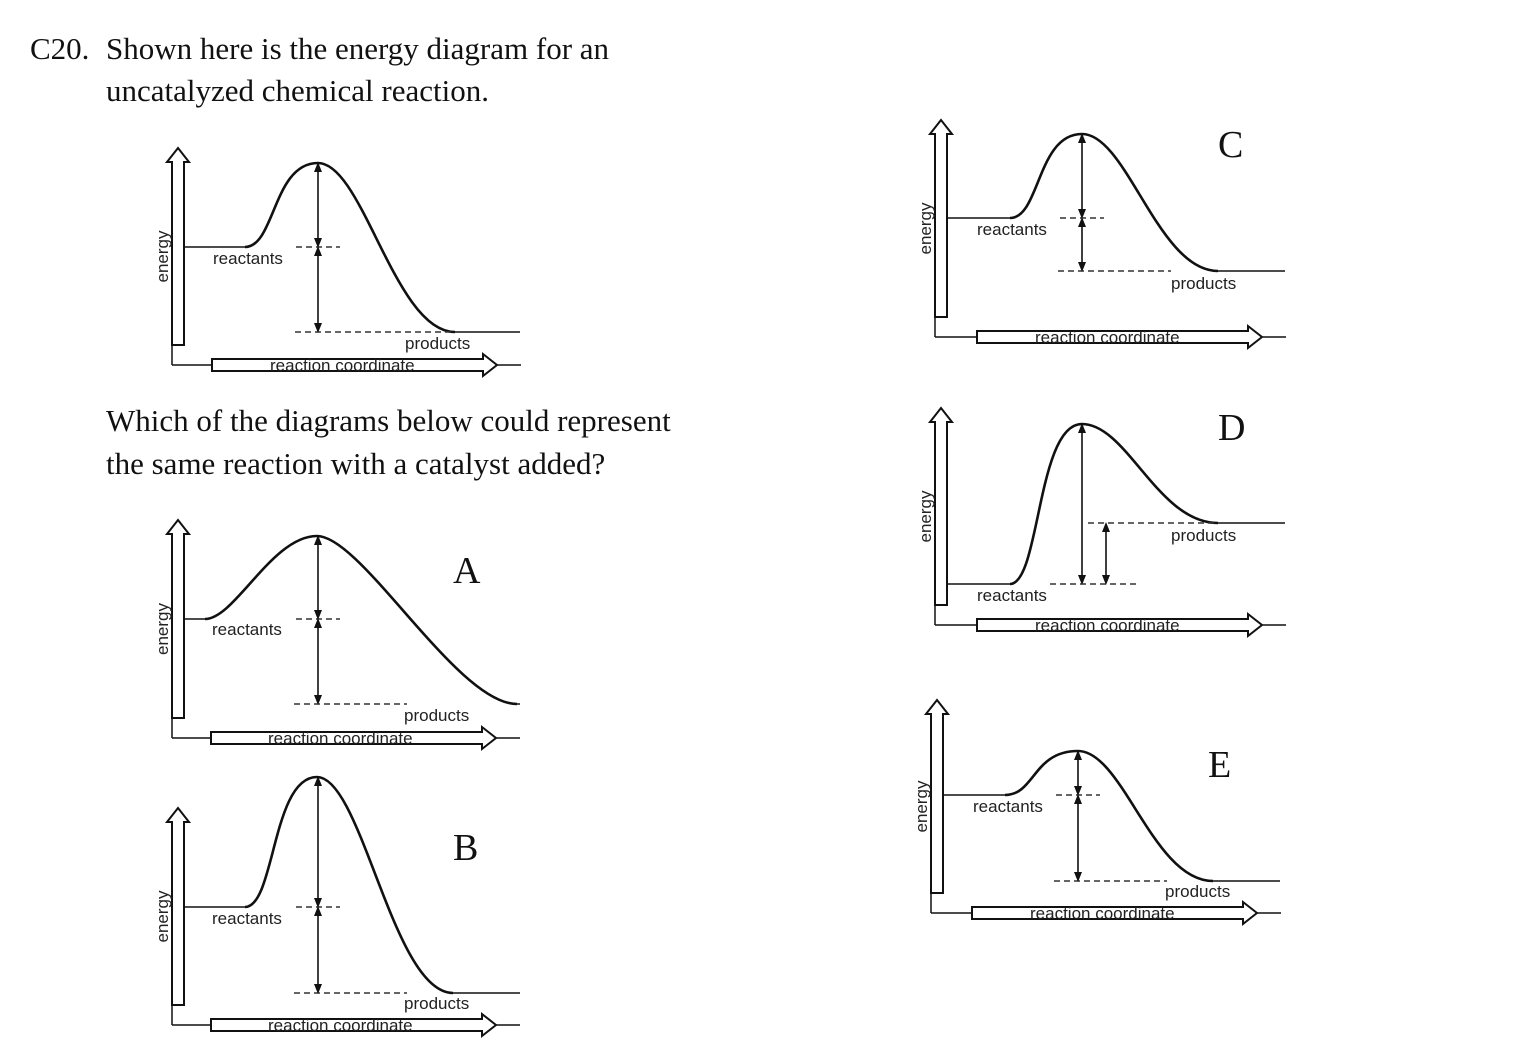  I want to click on option-letter-e: E, so click(1219, 765).